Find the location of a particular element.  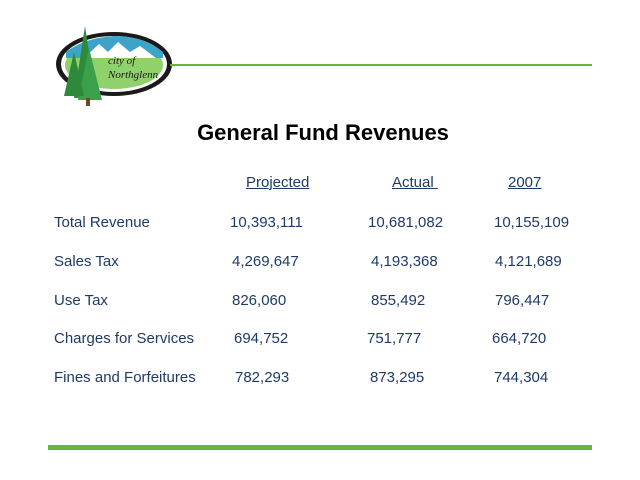

city-of-northglenn-logo: city of Northglenn is located at coordinates (114, 66).